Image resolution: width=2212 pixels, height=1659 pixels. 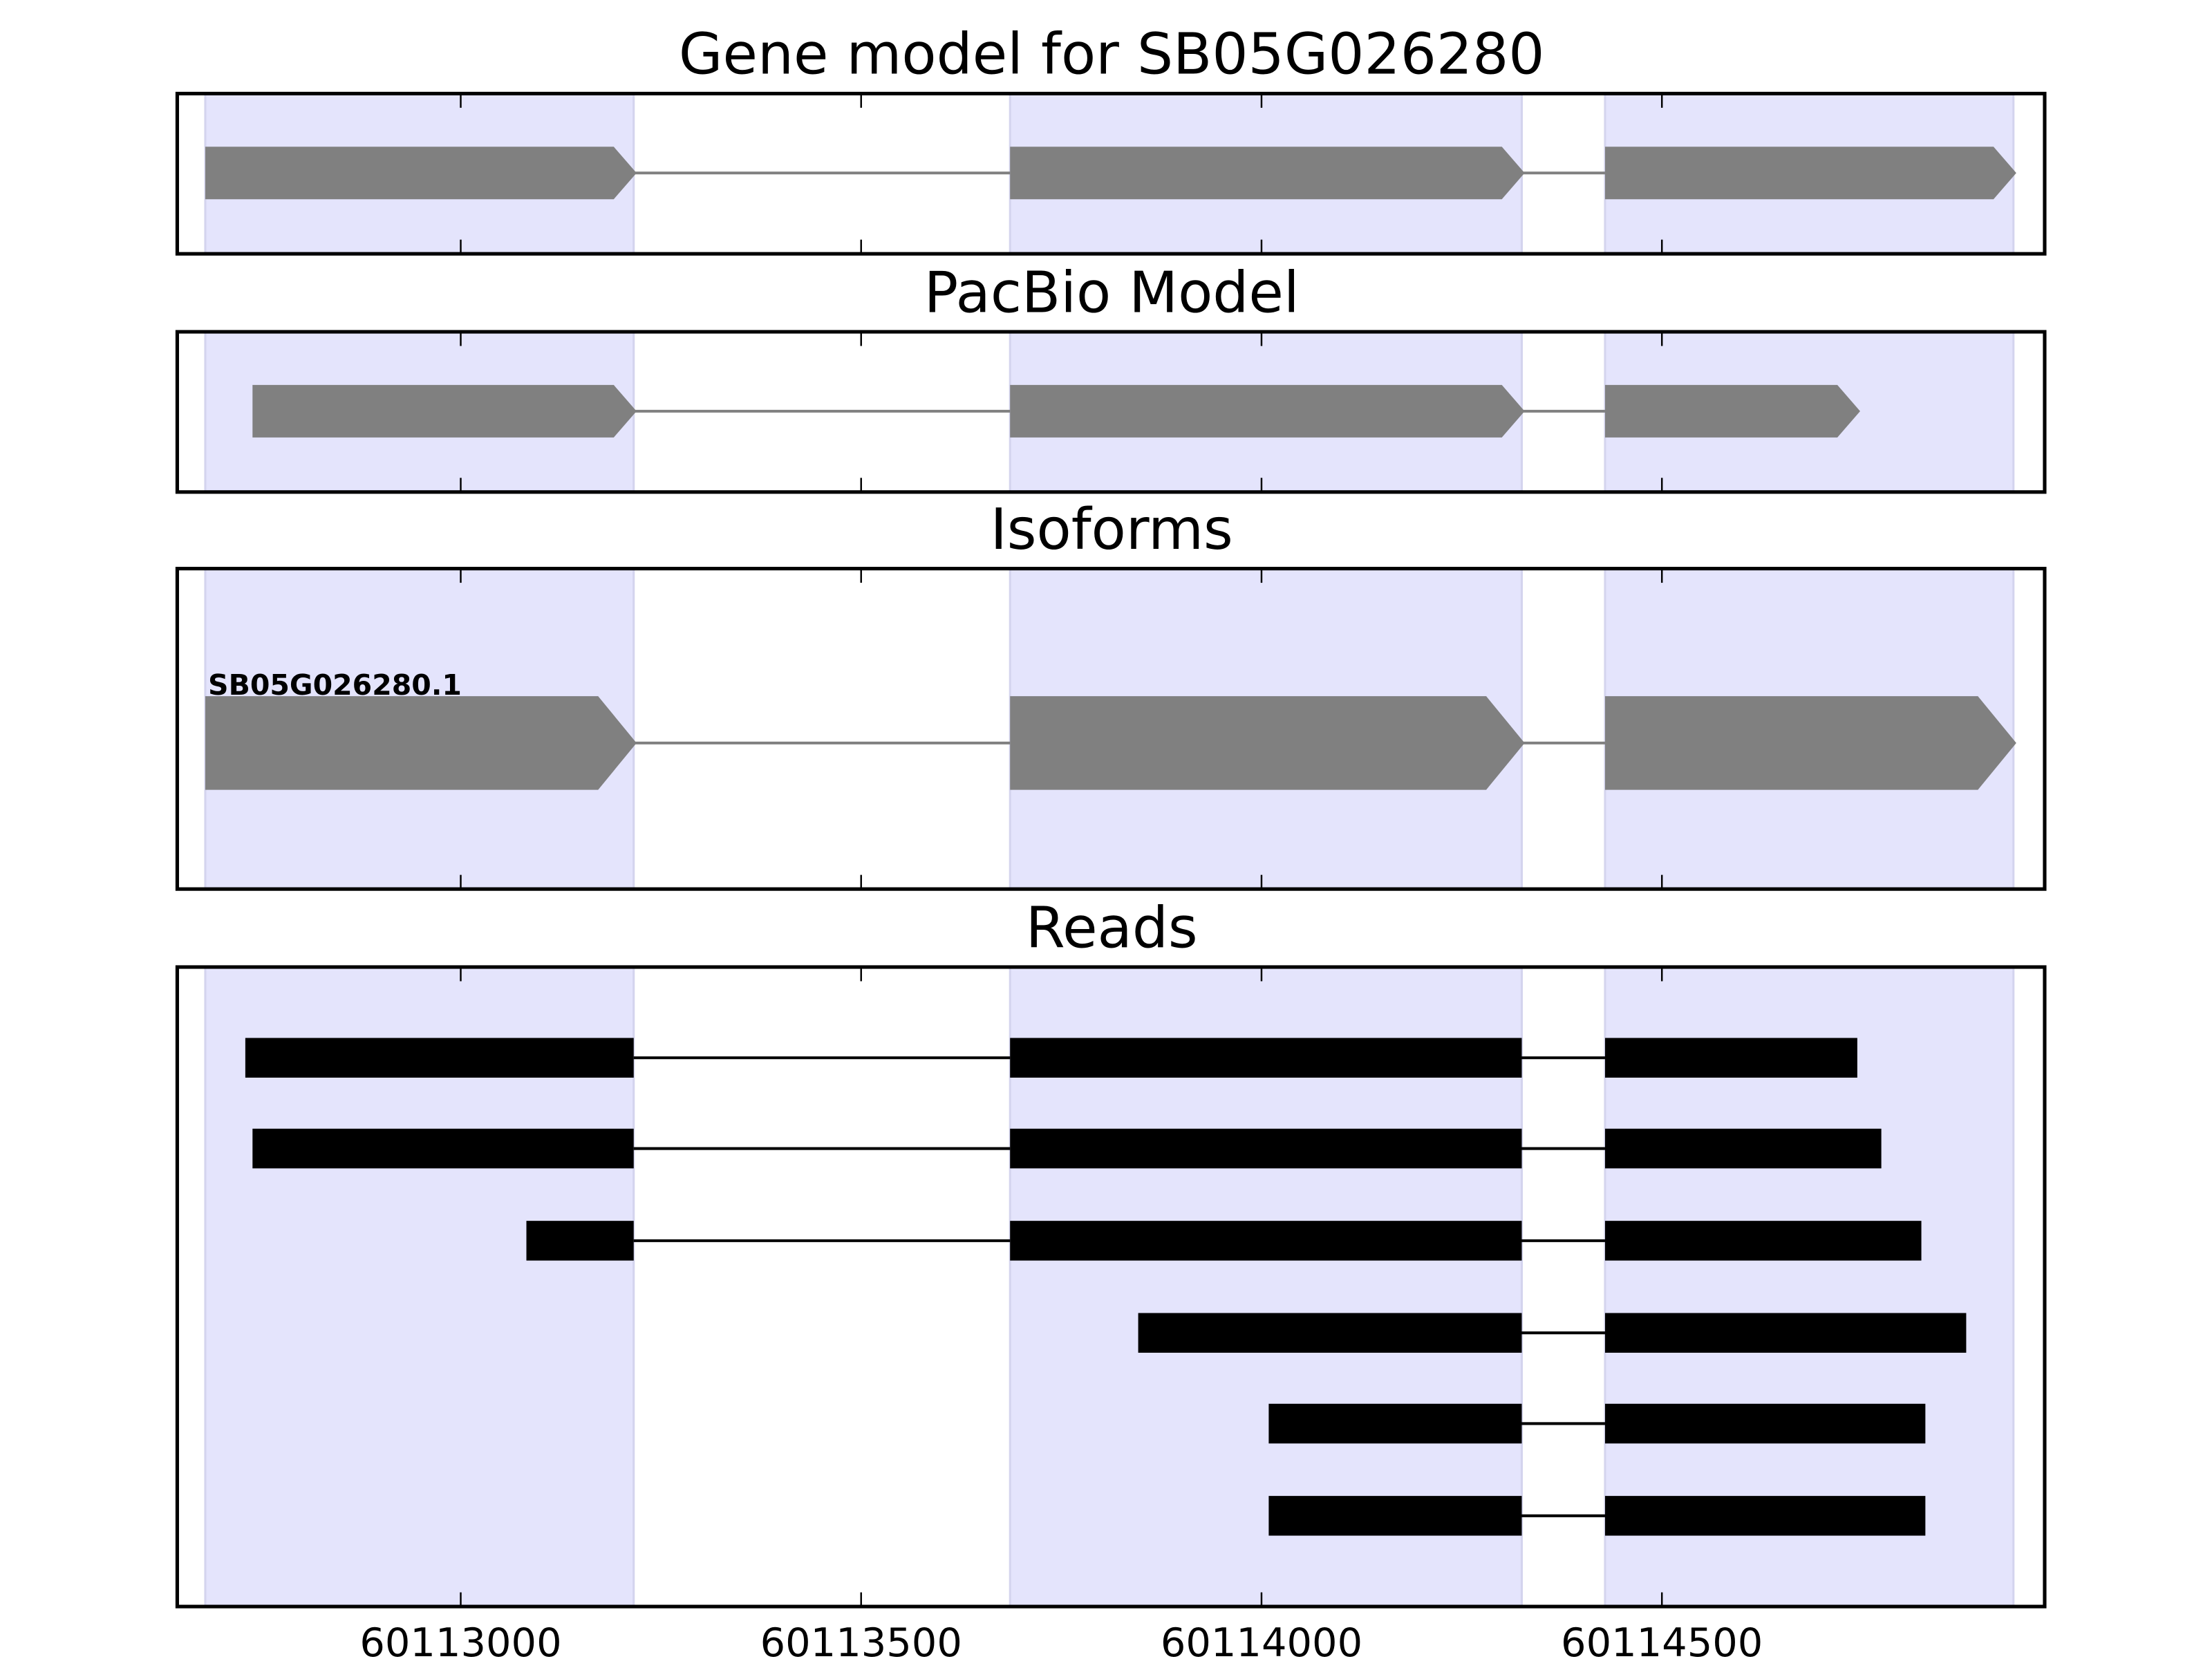 I want to click on panel-model: Gene model for SB05G026280, so click(x=1111, y=139).